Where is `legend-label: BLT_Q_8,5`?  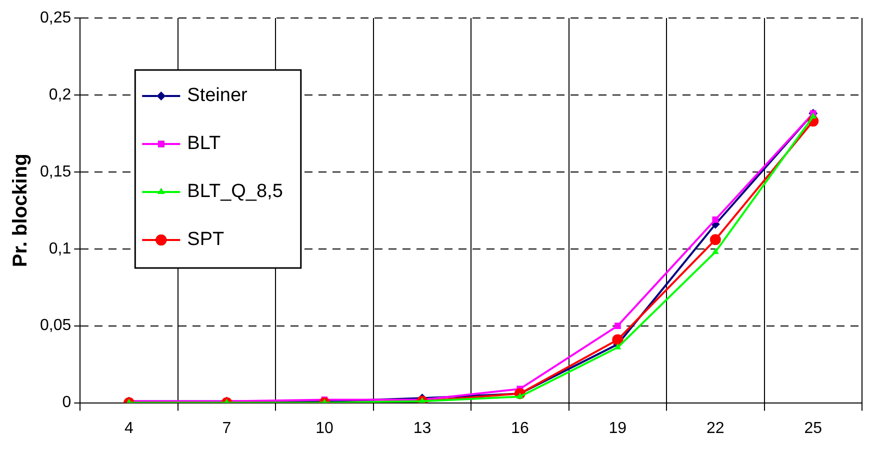
legend-label: BLT_Q_8,5 is located at coordinates (235, 191).